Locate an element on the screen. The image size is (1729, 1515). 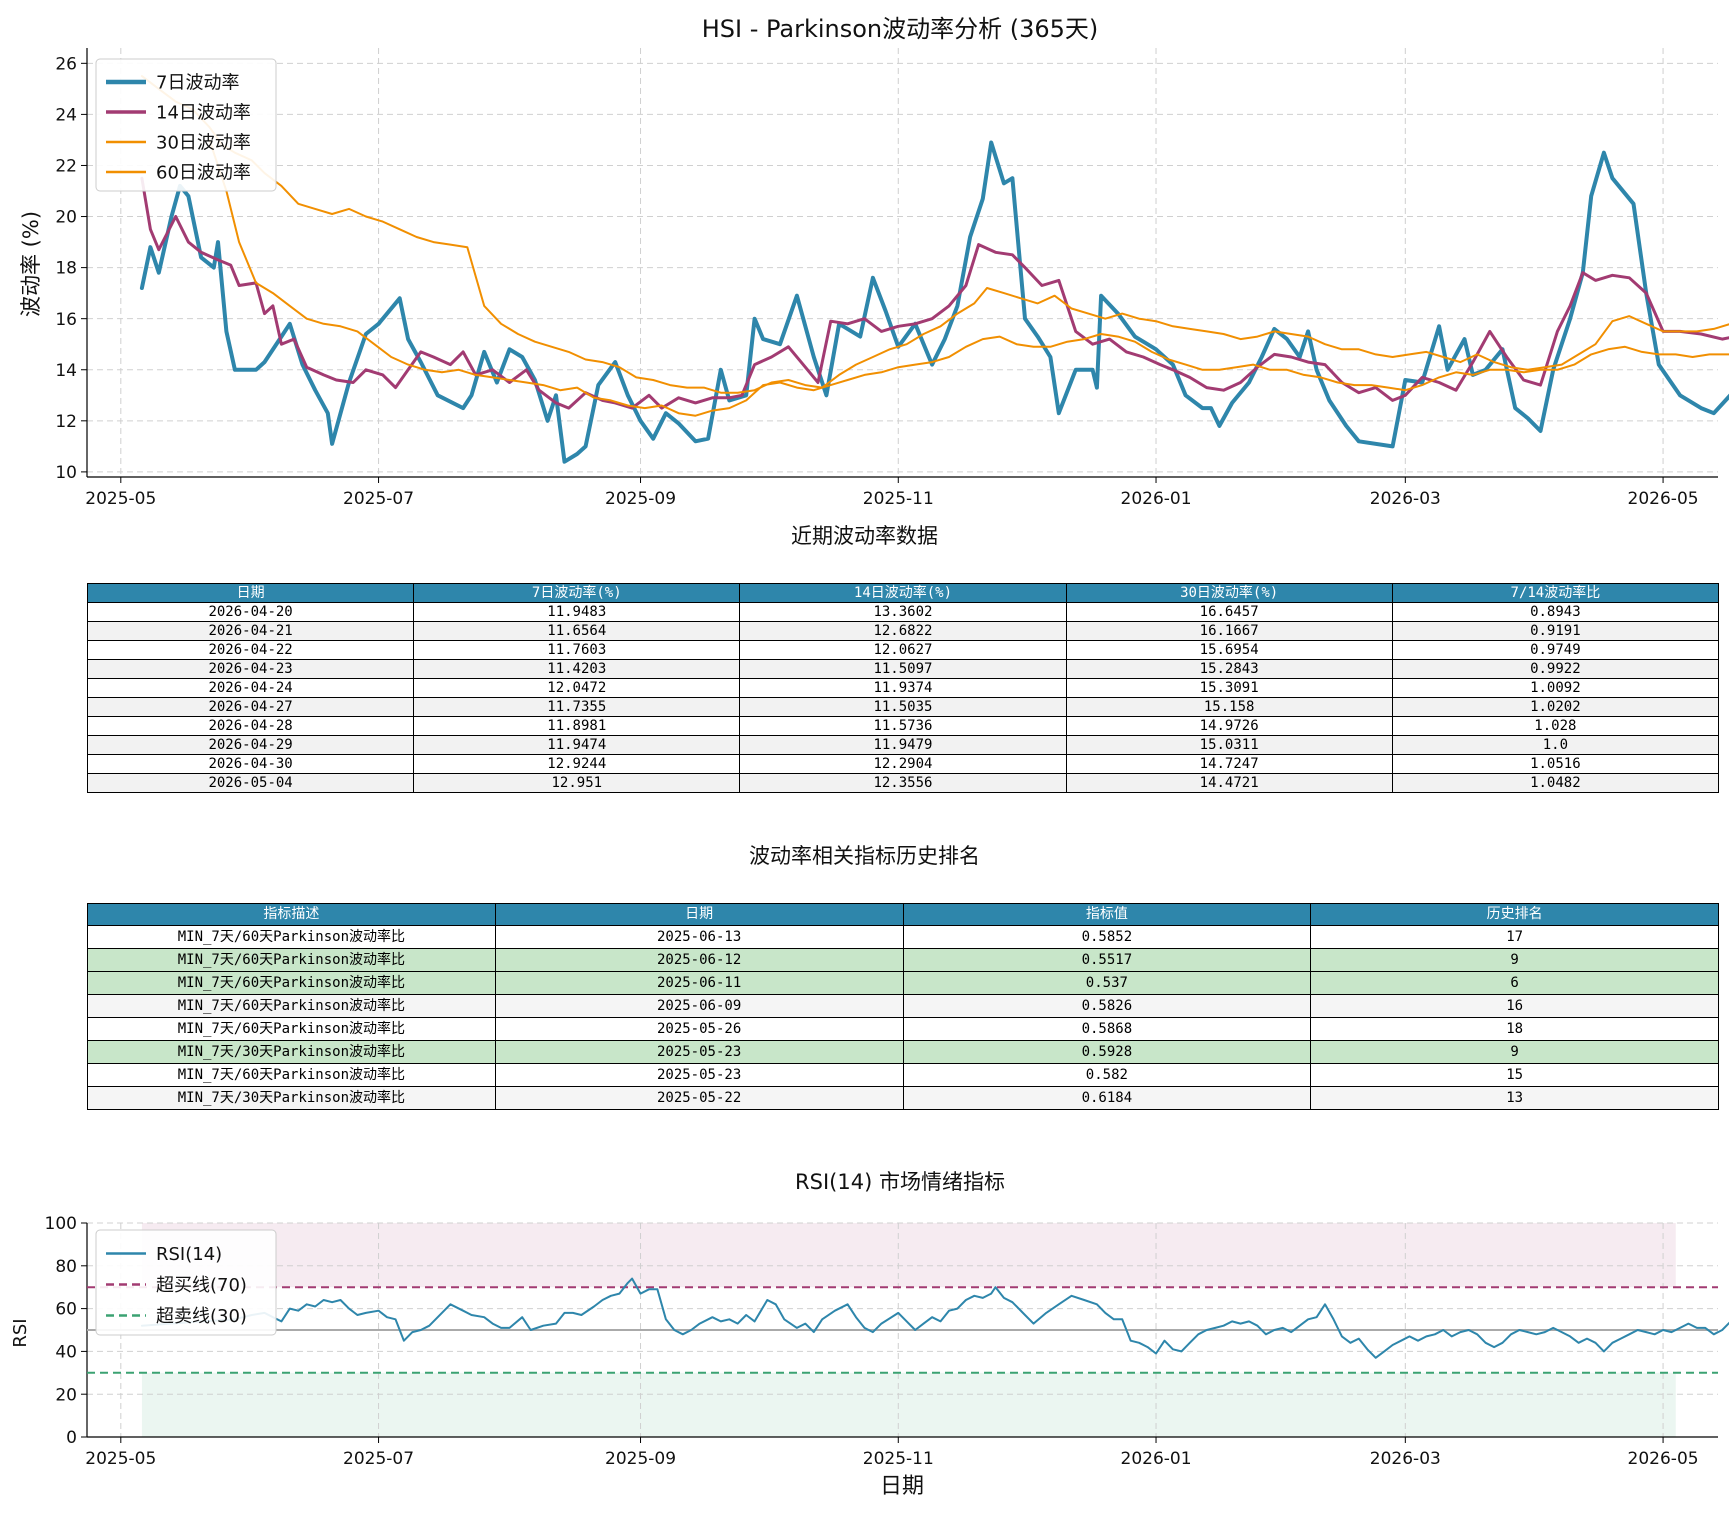
table-cell: 2025-06-12 is located at coordinates (699, 960).